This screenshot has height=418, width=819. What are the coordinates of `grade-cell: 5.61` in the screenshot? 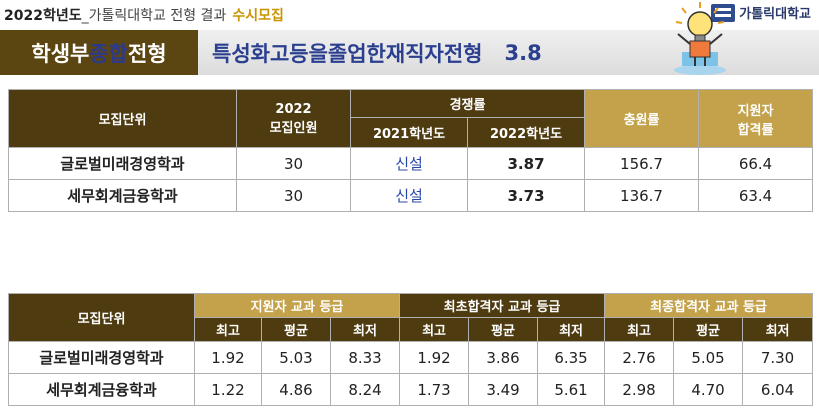 It's located at (571, 389).